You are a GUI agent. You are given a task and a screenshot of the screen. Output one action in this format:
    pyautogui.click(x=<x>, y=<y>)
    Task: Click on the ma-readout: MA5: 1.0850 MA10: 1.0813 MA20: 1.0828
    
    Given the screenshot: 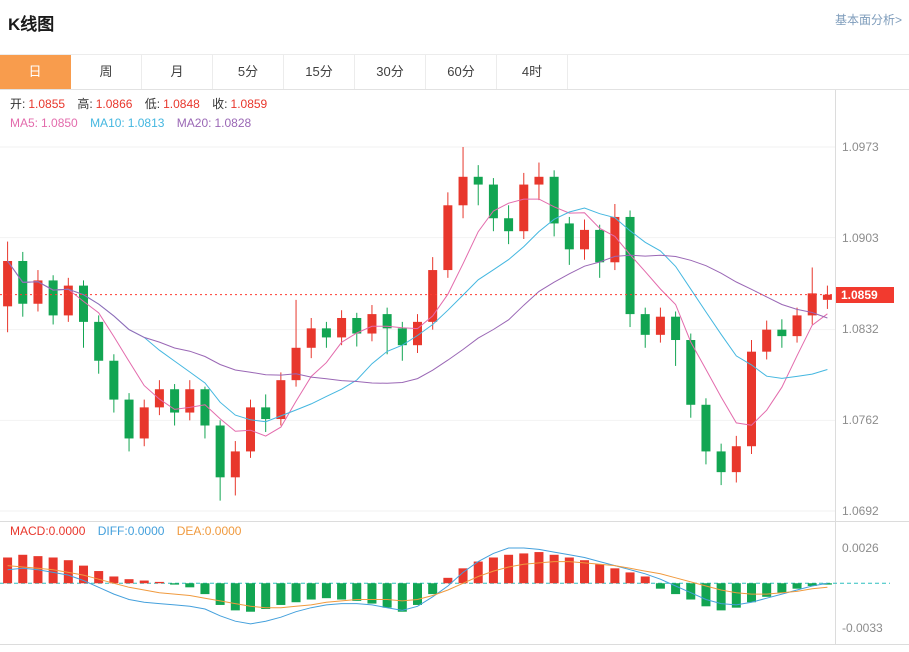 What is the action you would take?
    pyautogui.click(x=135, y=123)
    